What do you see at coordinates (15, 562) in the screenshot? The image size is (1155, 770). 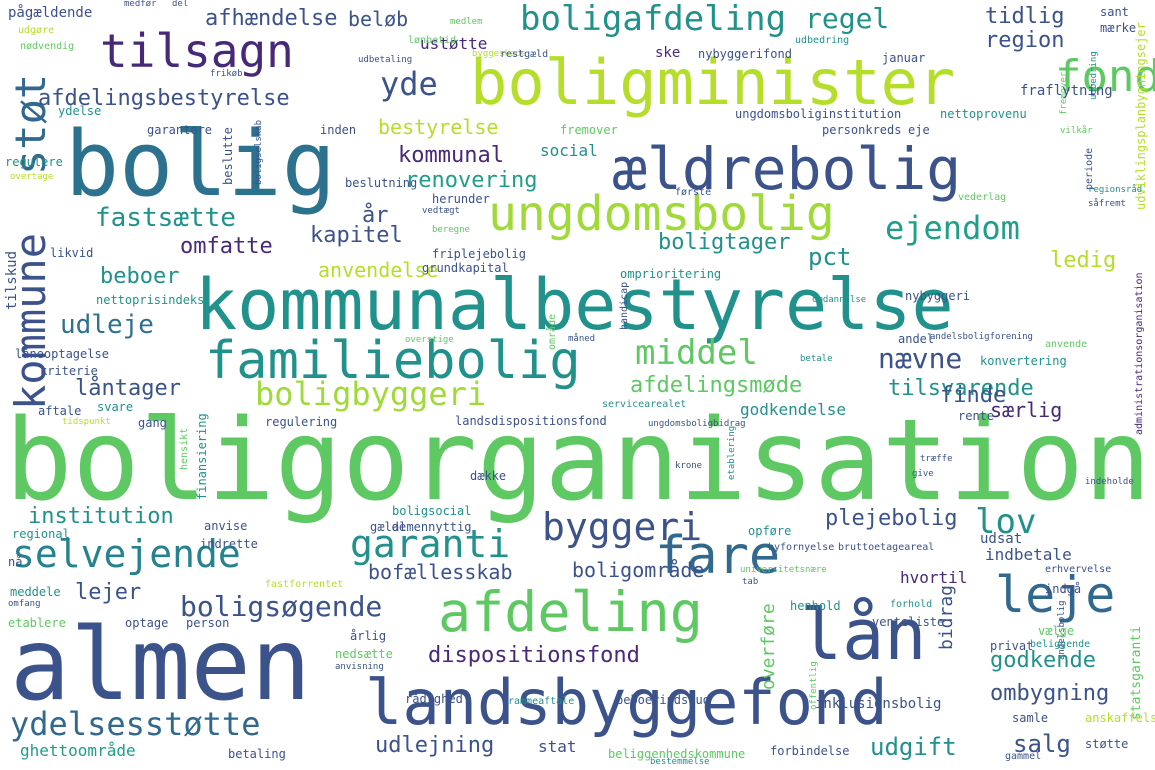 I see `word: nå` at bounding box center [15, 562].